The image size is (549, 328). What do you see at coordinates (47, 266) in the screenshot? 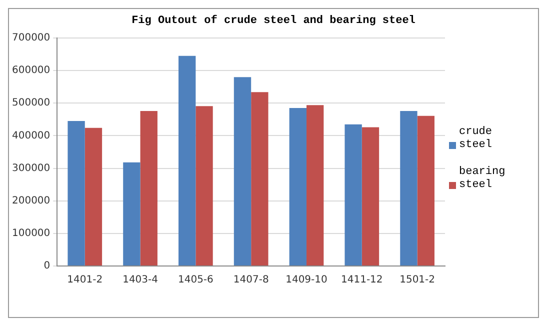
I see `y-tick-label: 0` at bounding box center [47, 266].